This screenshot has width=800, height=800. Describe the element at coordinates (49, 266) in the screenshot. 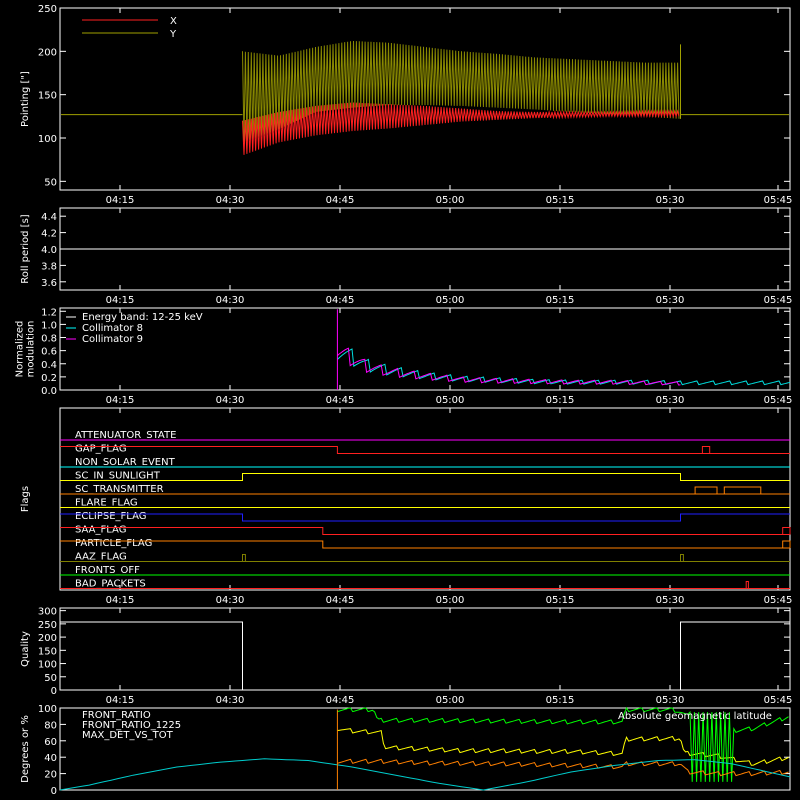

I see `y-tick-label: 3.8` at that location.